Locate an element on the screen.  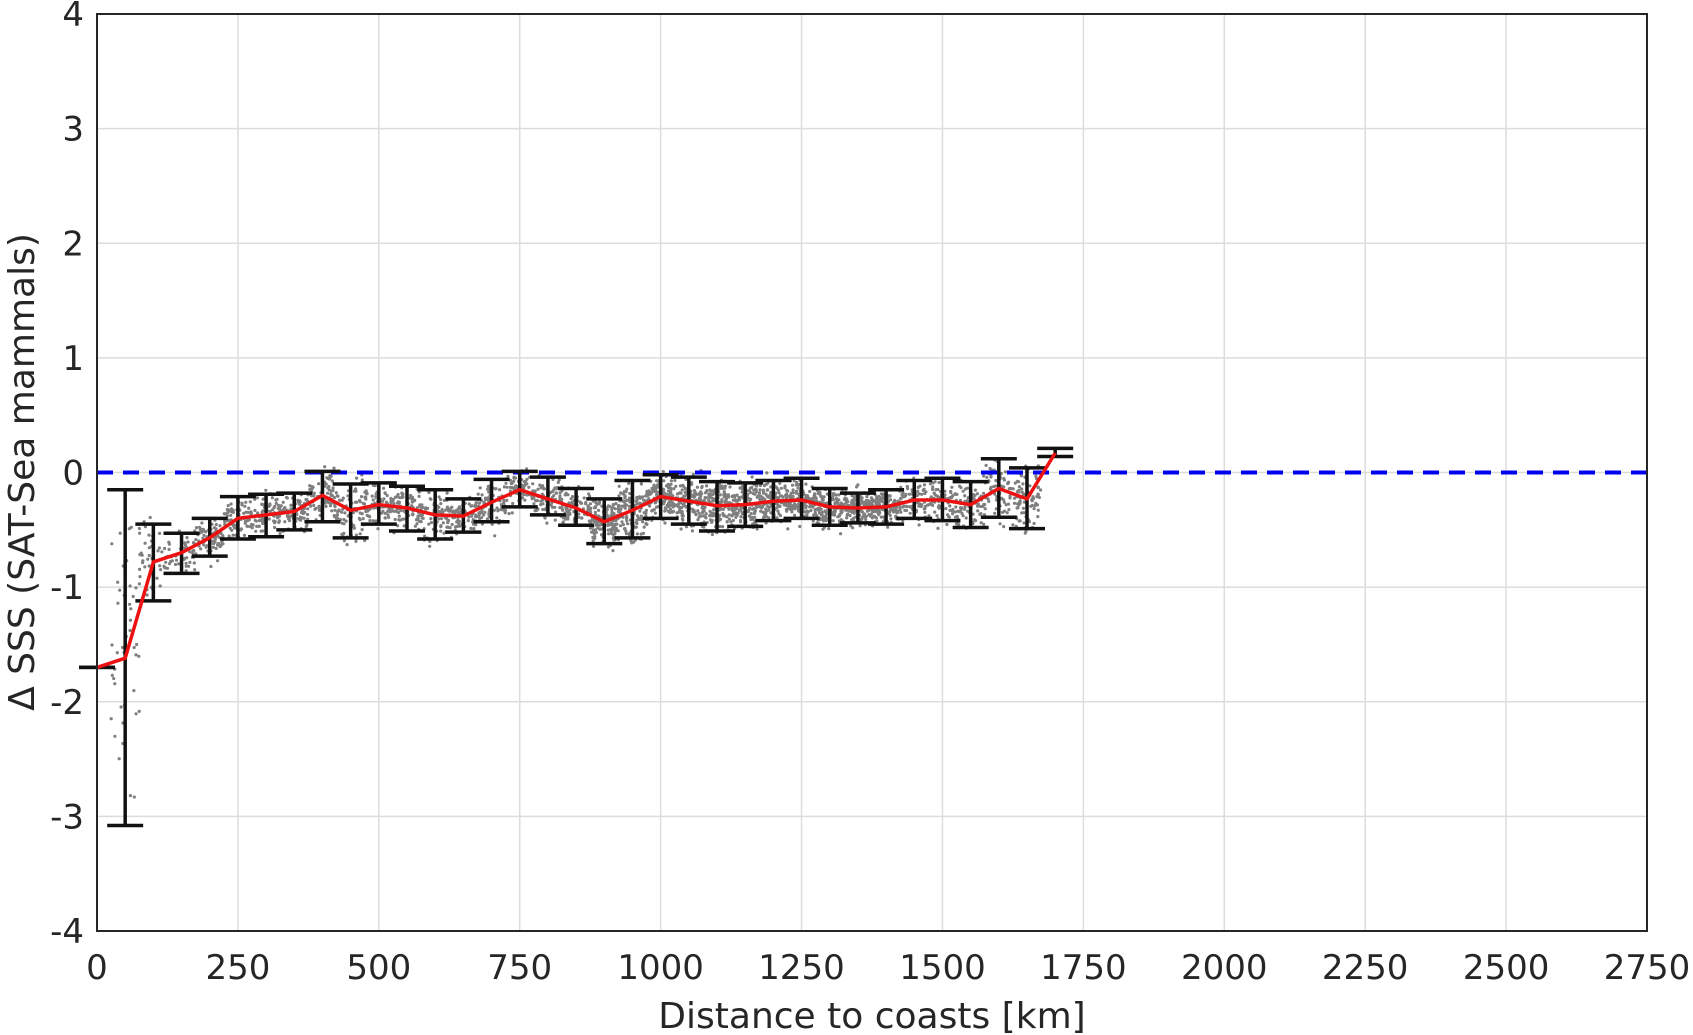
mean-line-group is located at coordinates (576, 561).